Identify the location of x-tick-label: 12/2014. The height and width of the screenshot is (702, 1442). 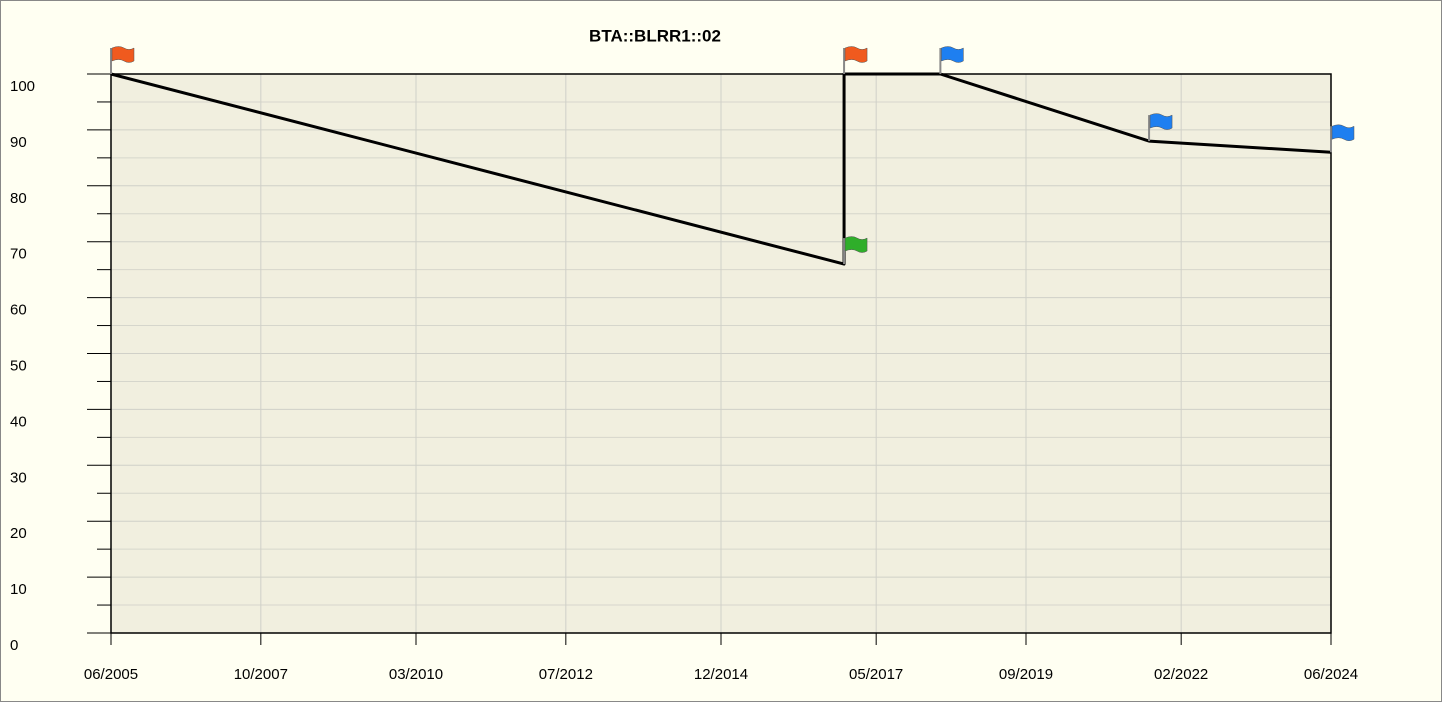
(721, 674).